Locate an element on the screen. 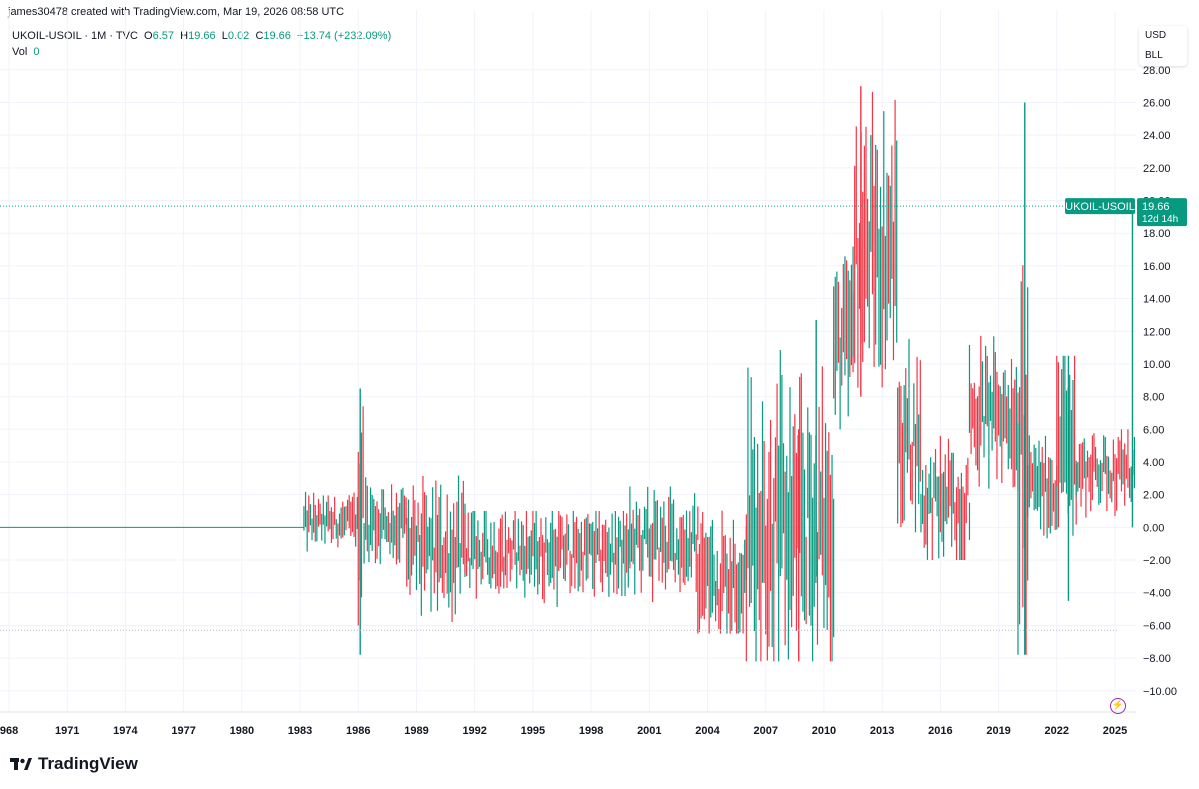  unit-bll-button: BLL is located at coordinates (1154, 55).